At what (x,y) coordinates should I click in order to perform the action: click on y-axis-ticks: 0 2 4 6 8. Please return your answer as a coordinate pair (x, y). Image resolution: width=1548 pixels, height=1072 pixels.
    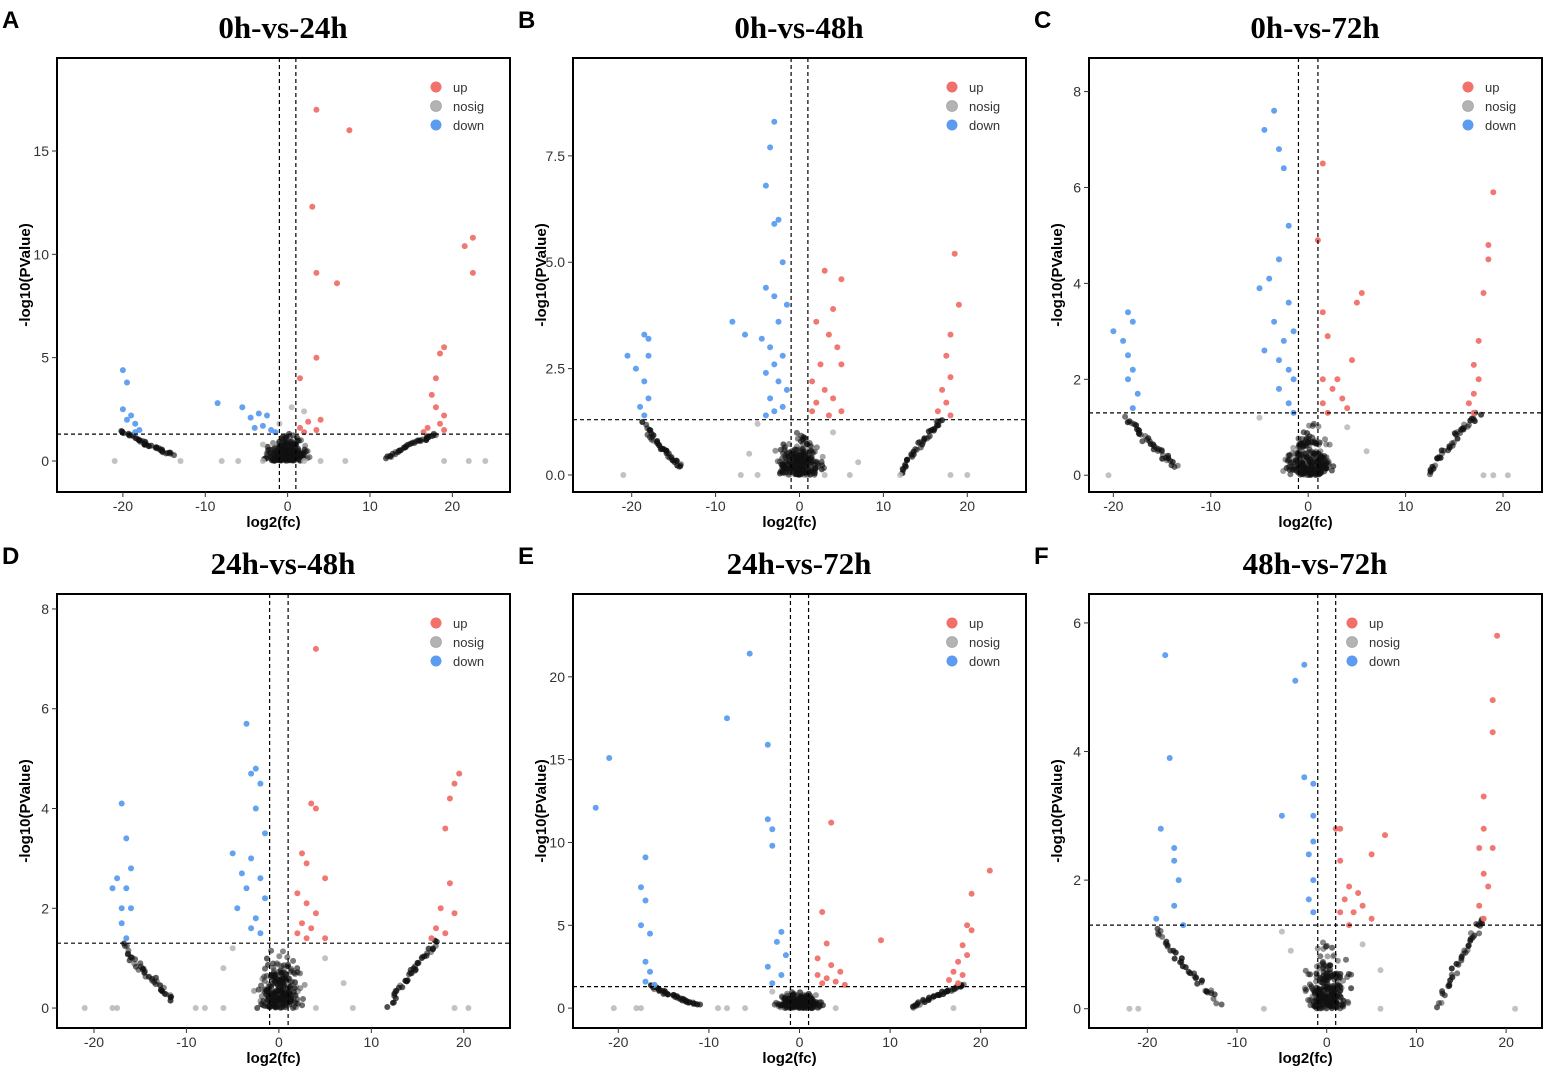
    Looking at the image, I should click on (49, 808).